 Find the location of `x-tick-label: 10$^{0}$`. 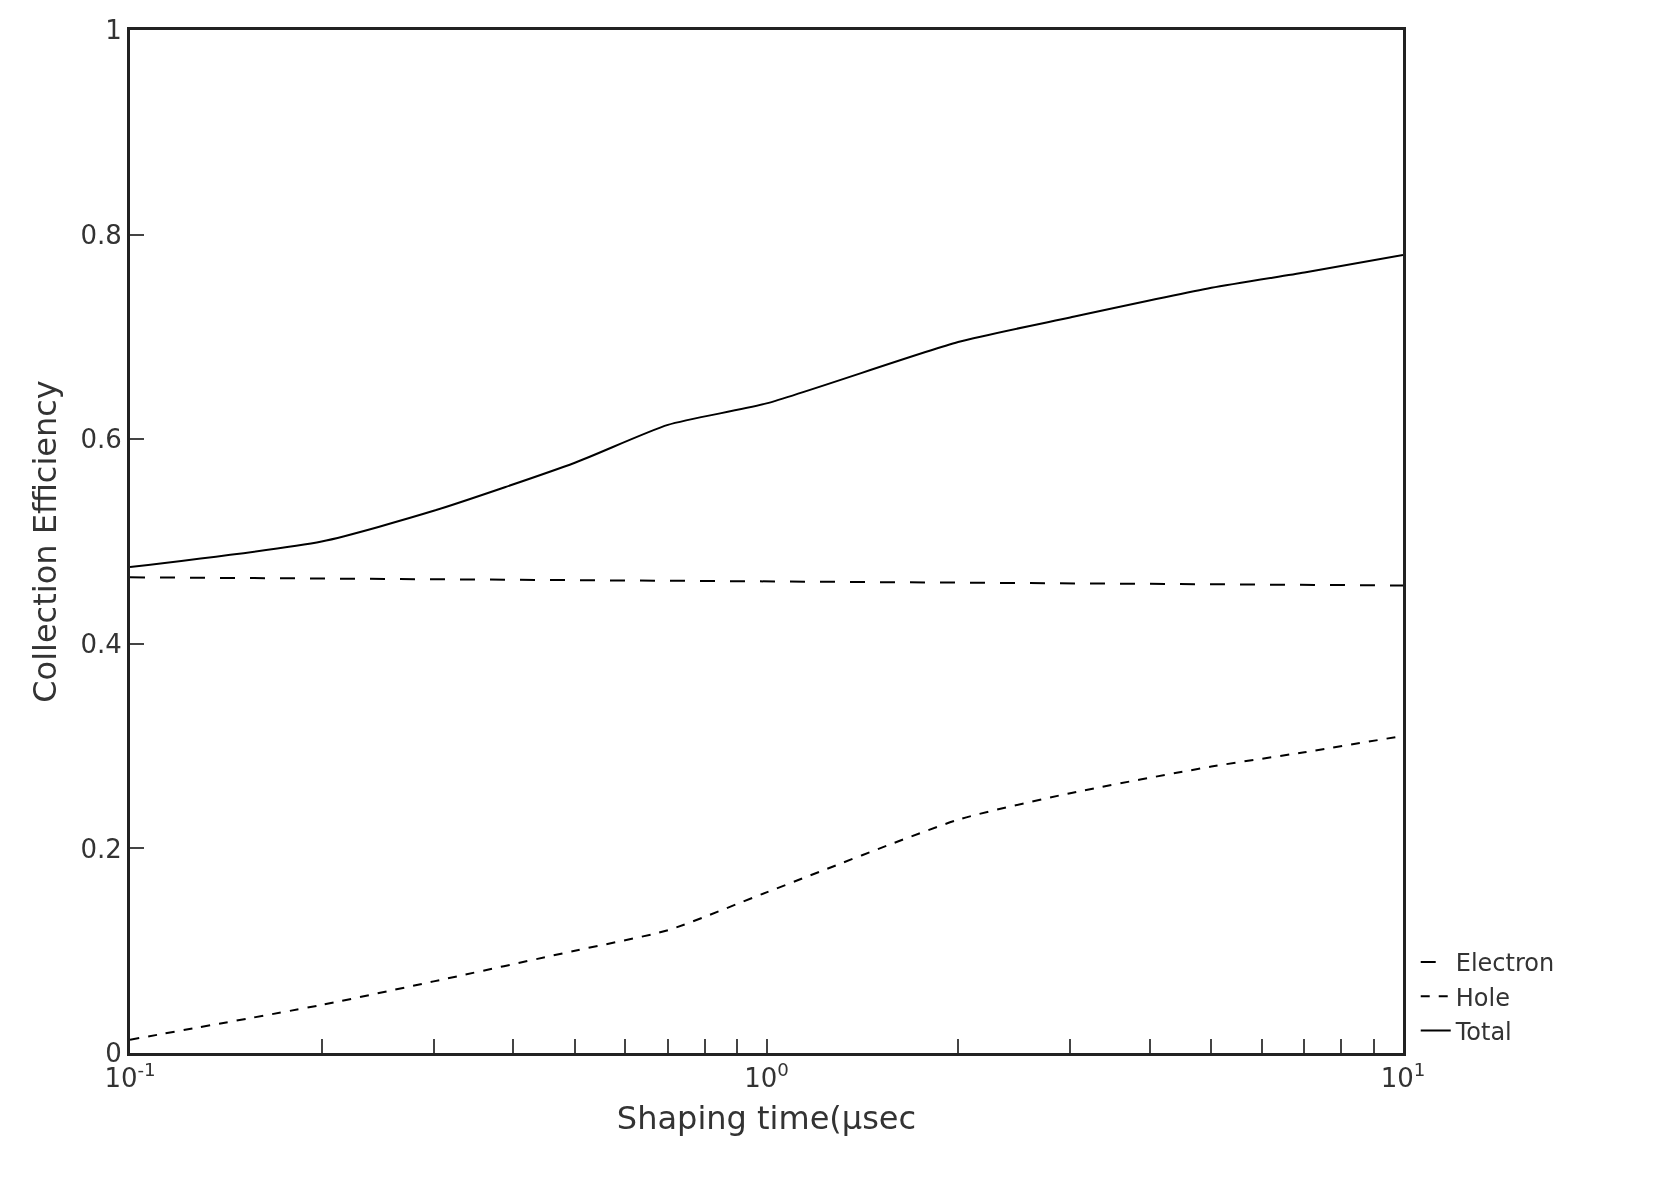

x-tick-label: 10$^{0}$ is located at coordinates (766, 1076).